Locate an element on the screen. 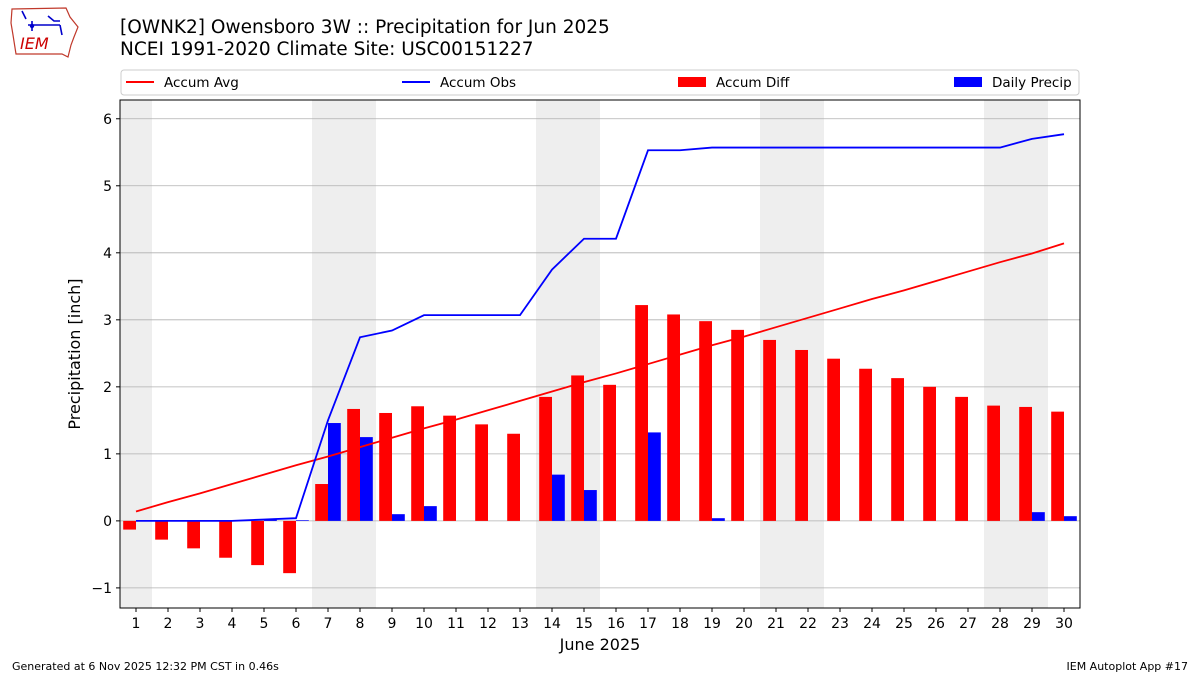 The image size is (1200, 675). x-tick-label: 9 is located at coordinates (392, 624).